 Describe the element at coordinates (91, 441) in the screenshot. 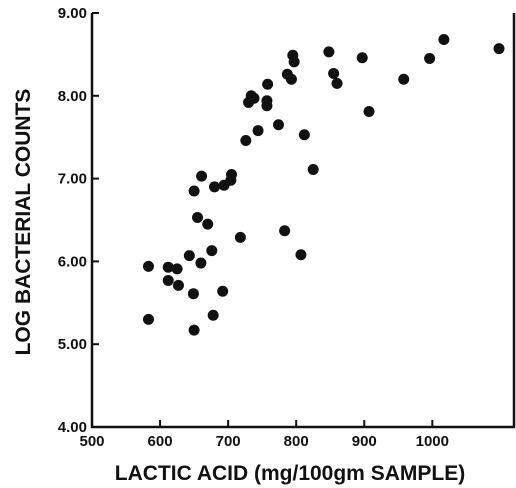

I see `x-tick-label: 500` at that location.